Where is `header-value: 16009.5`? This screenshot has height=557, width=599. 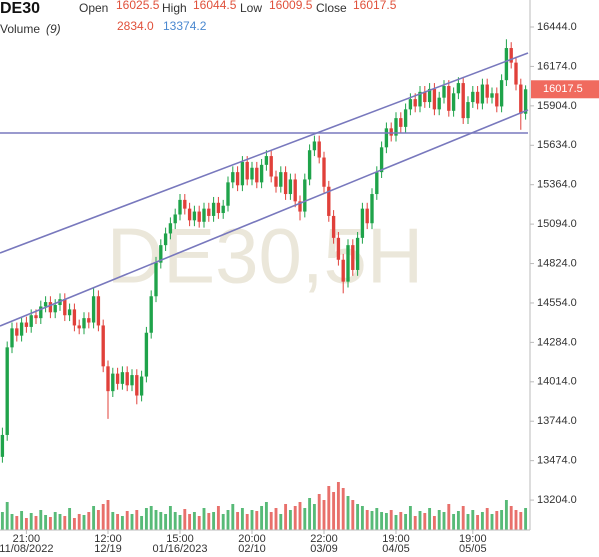
header-value: 16009.5 is located at coordinates (291, 6).